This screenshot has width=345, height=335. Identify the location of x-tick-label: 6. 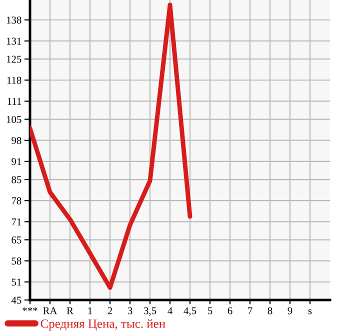
(230, 310).